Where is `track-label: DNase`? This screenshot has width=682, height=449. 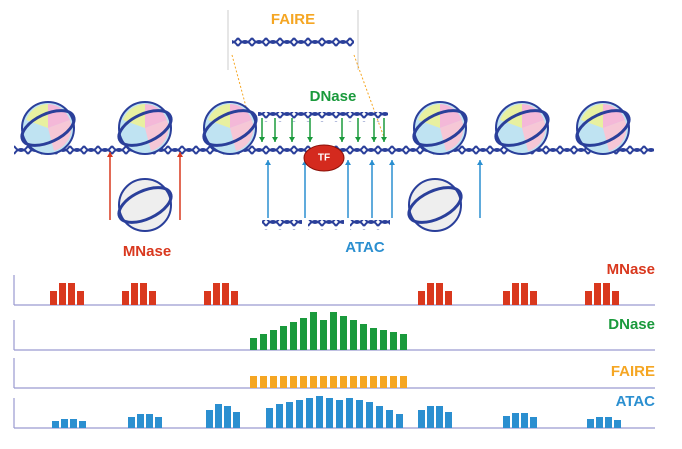 track-label: DNase is located at coordinates (631, 324).